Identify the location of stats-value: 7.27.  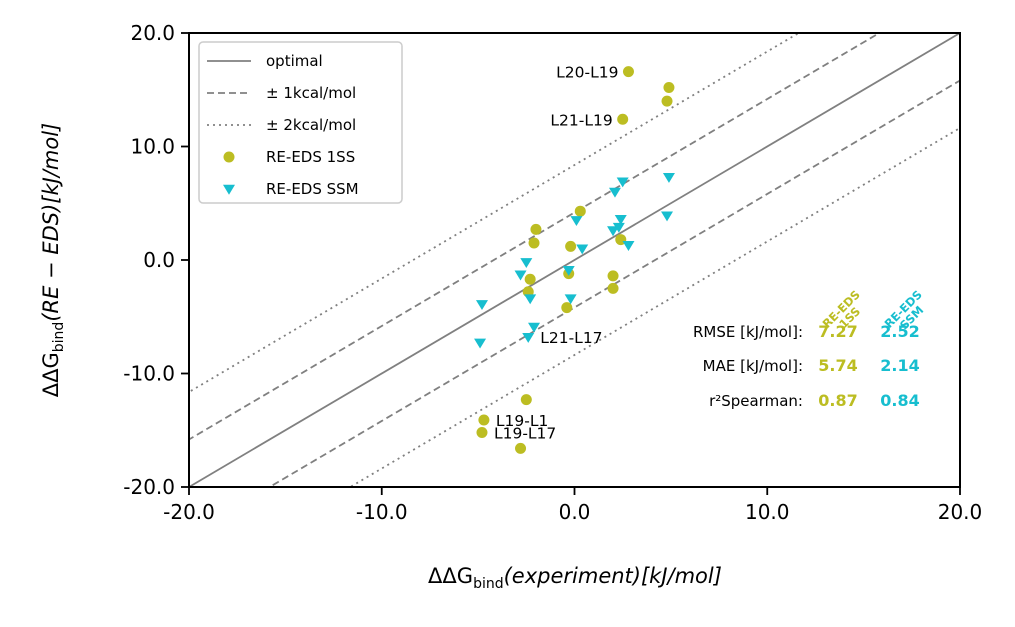
(837, 331).